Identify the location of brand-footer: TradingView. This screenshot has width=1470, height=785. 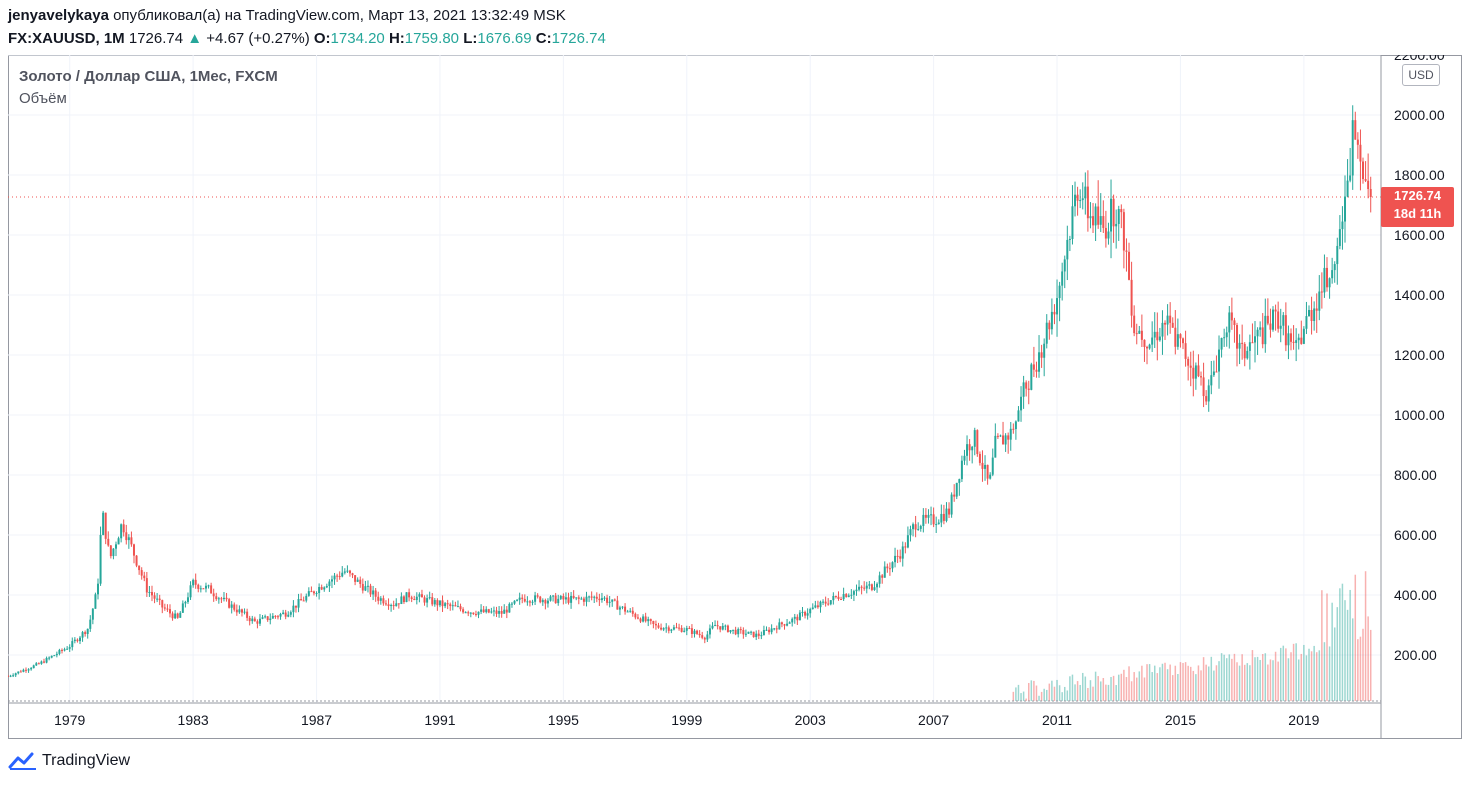
(69, 761).